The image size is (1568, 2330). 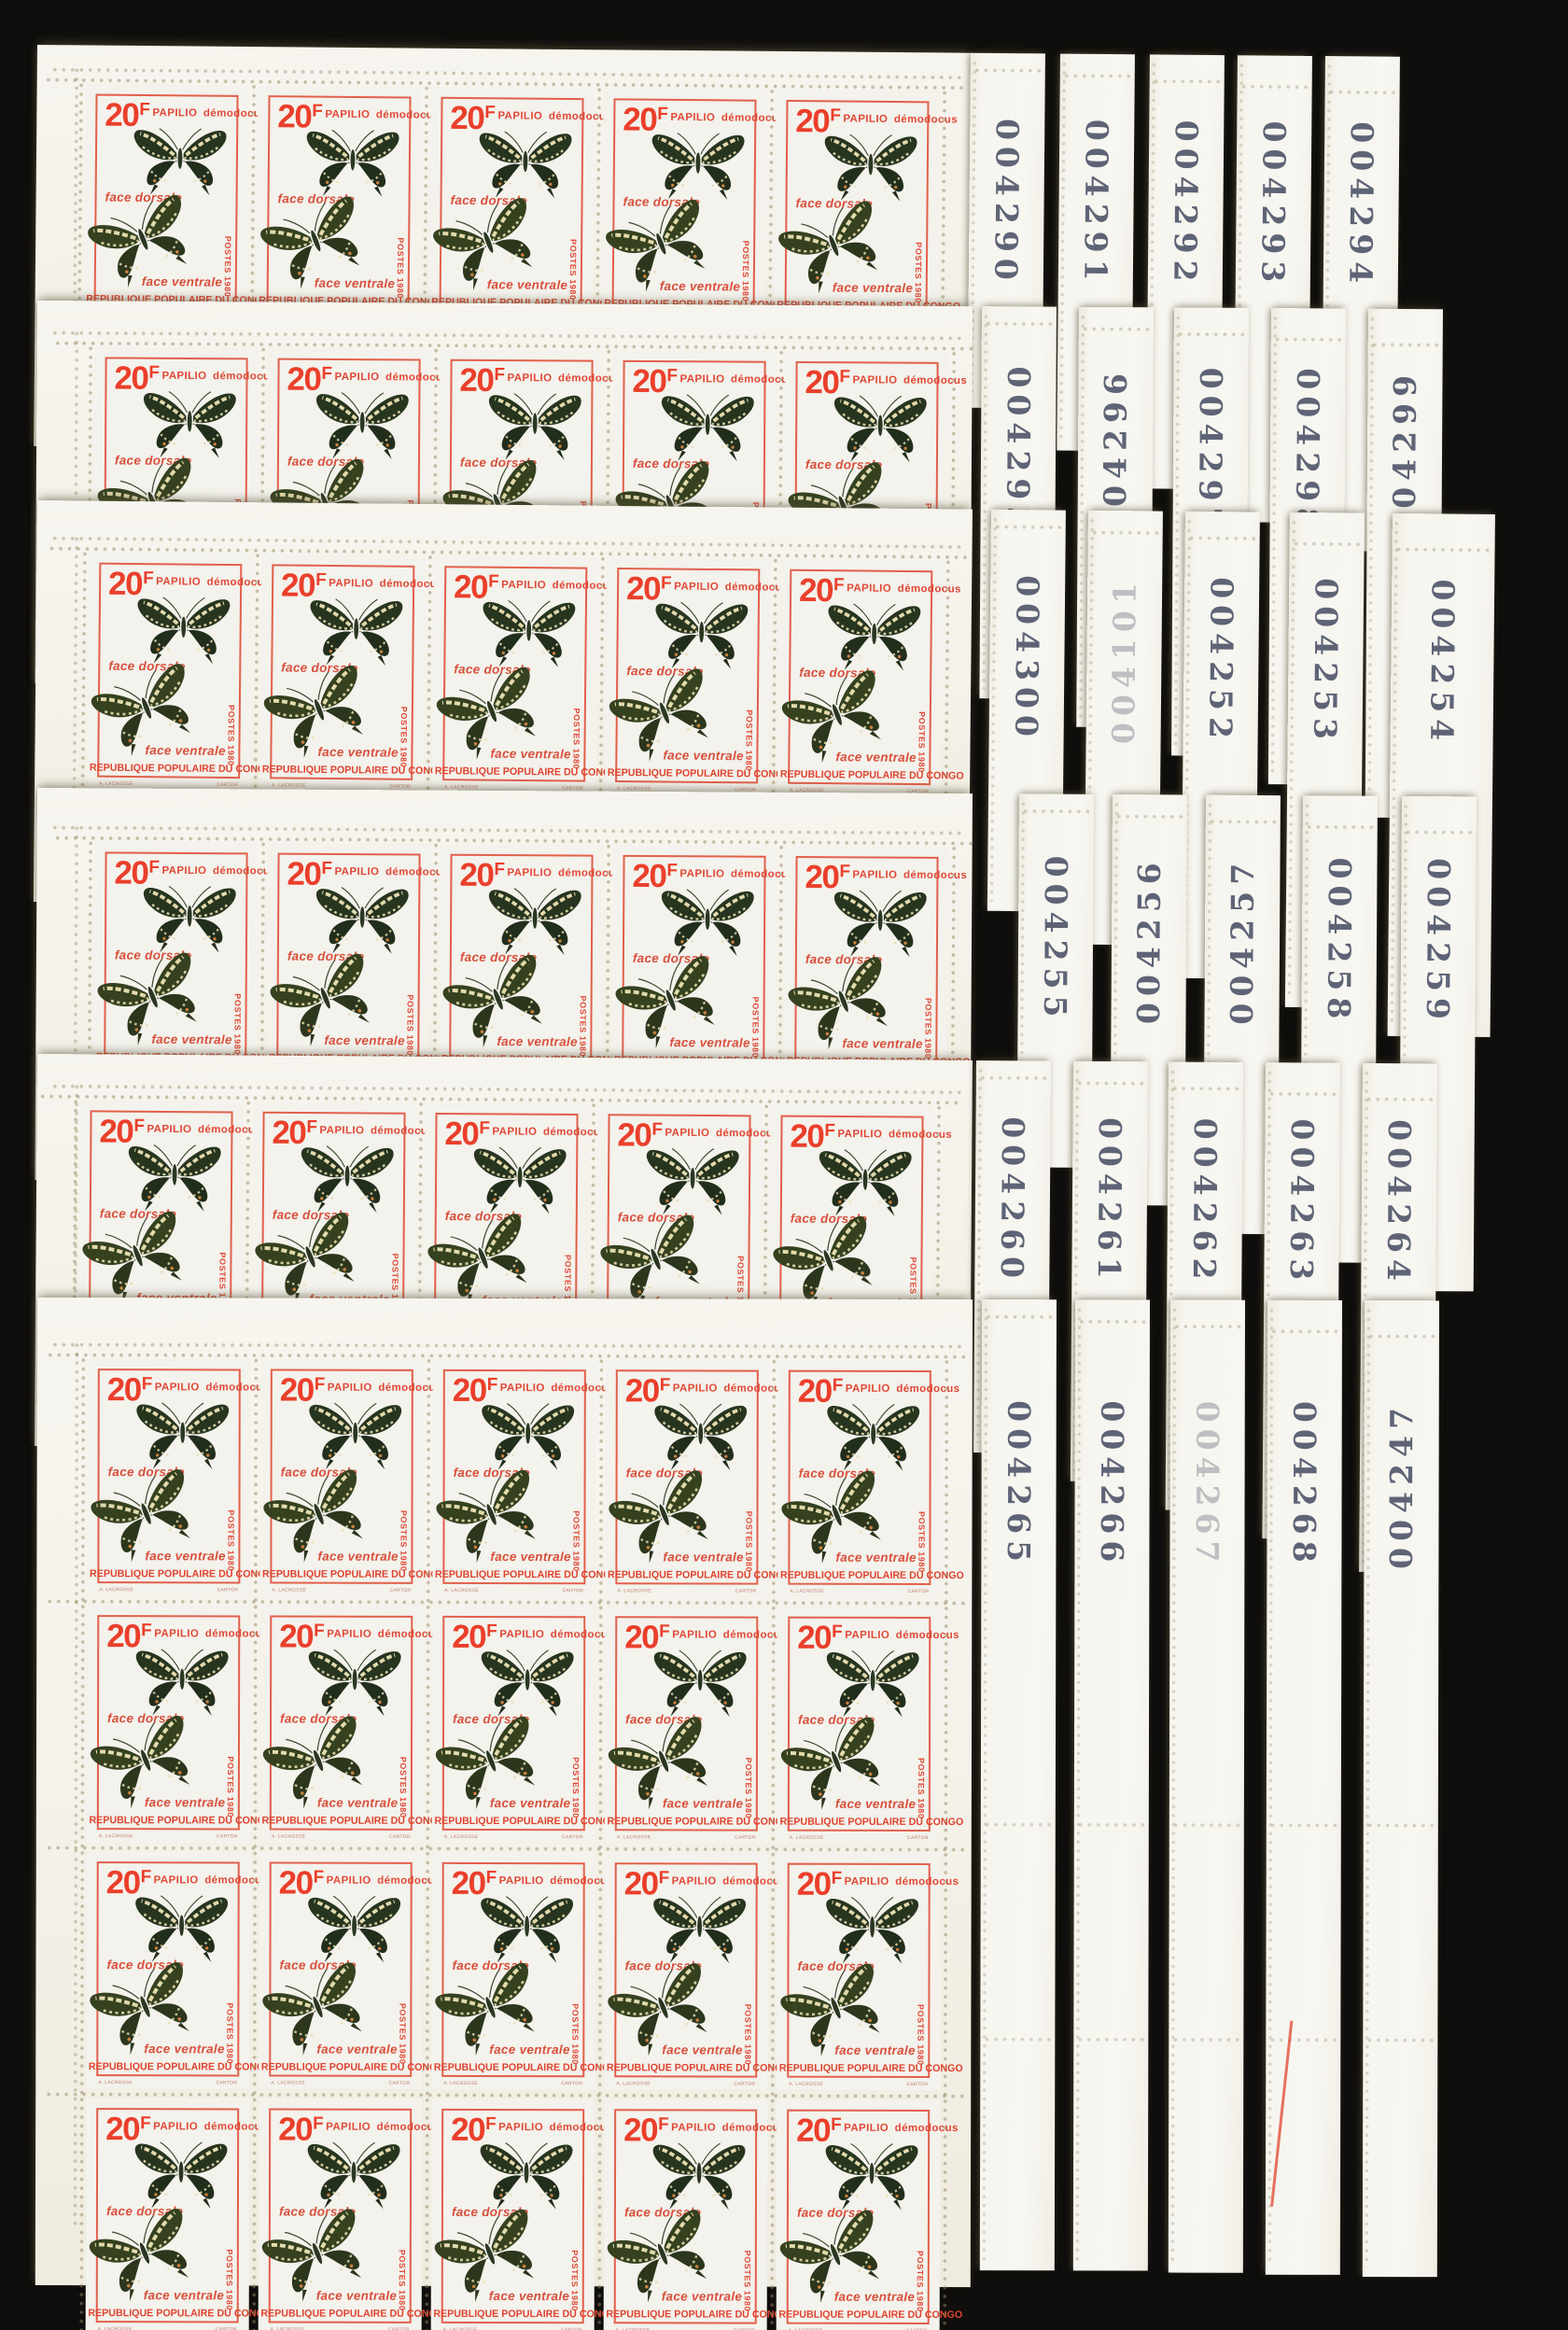 I want to click on sheet-serial-number: 004296, so click(x=1115, y=450).